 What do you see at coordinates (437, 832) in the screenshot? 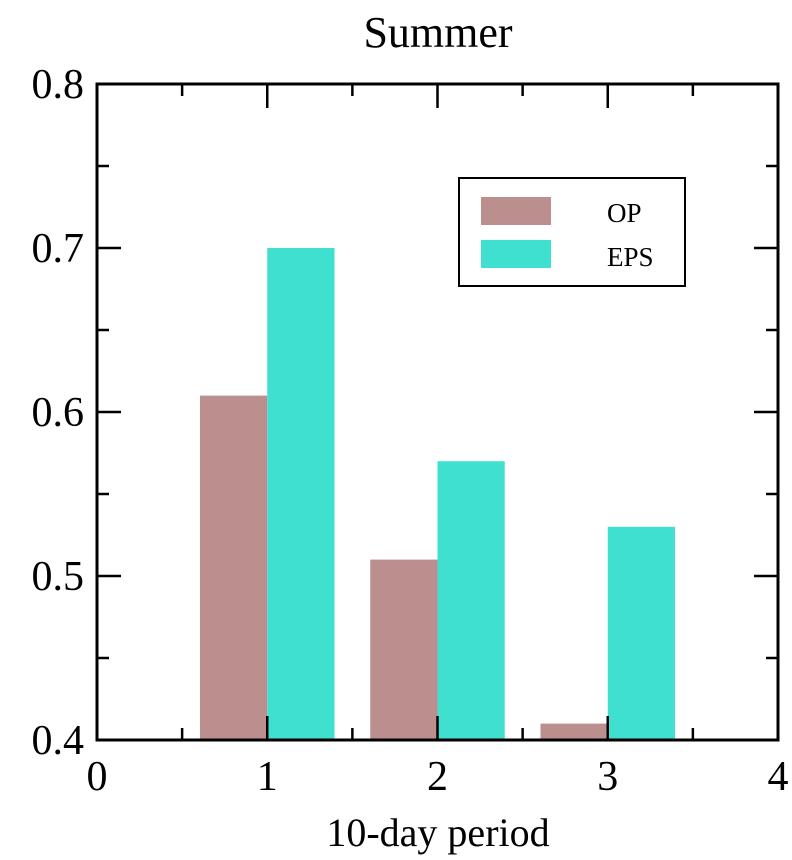
I see `x-axis-label: 10-day period` at bounding box center [437, 832].